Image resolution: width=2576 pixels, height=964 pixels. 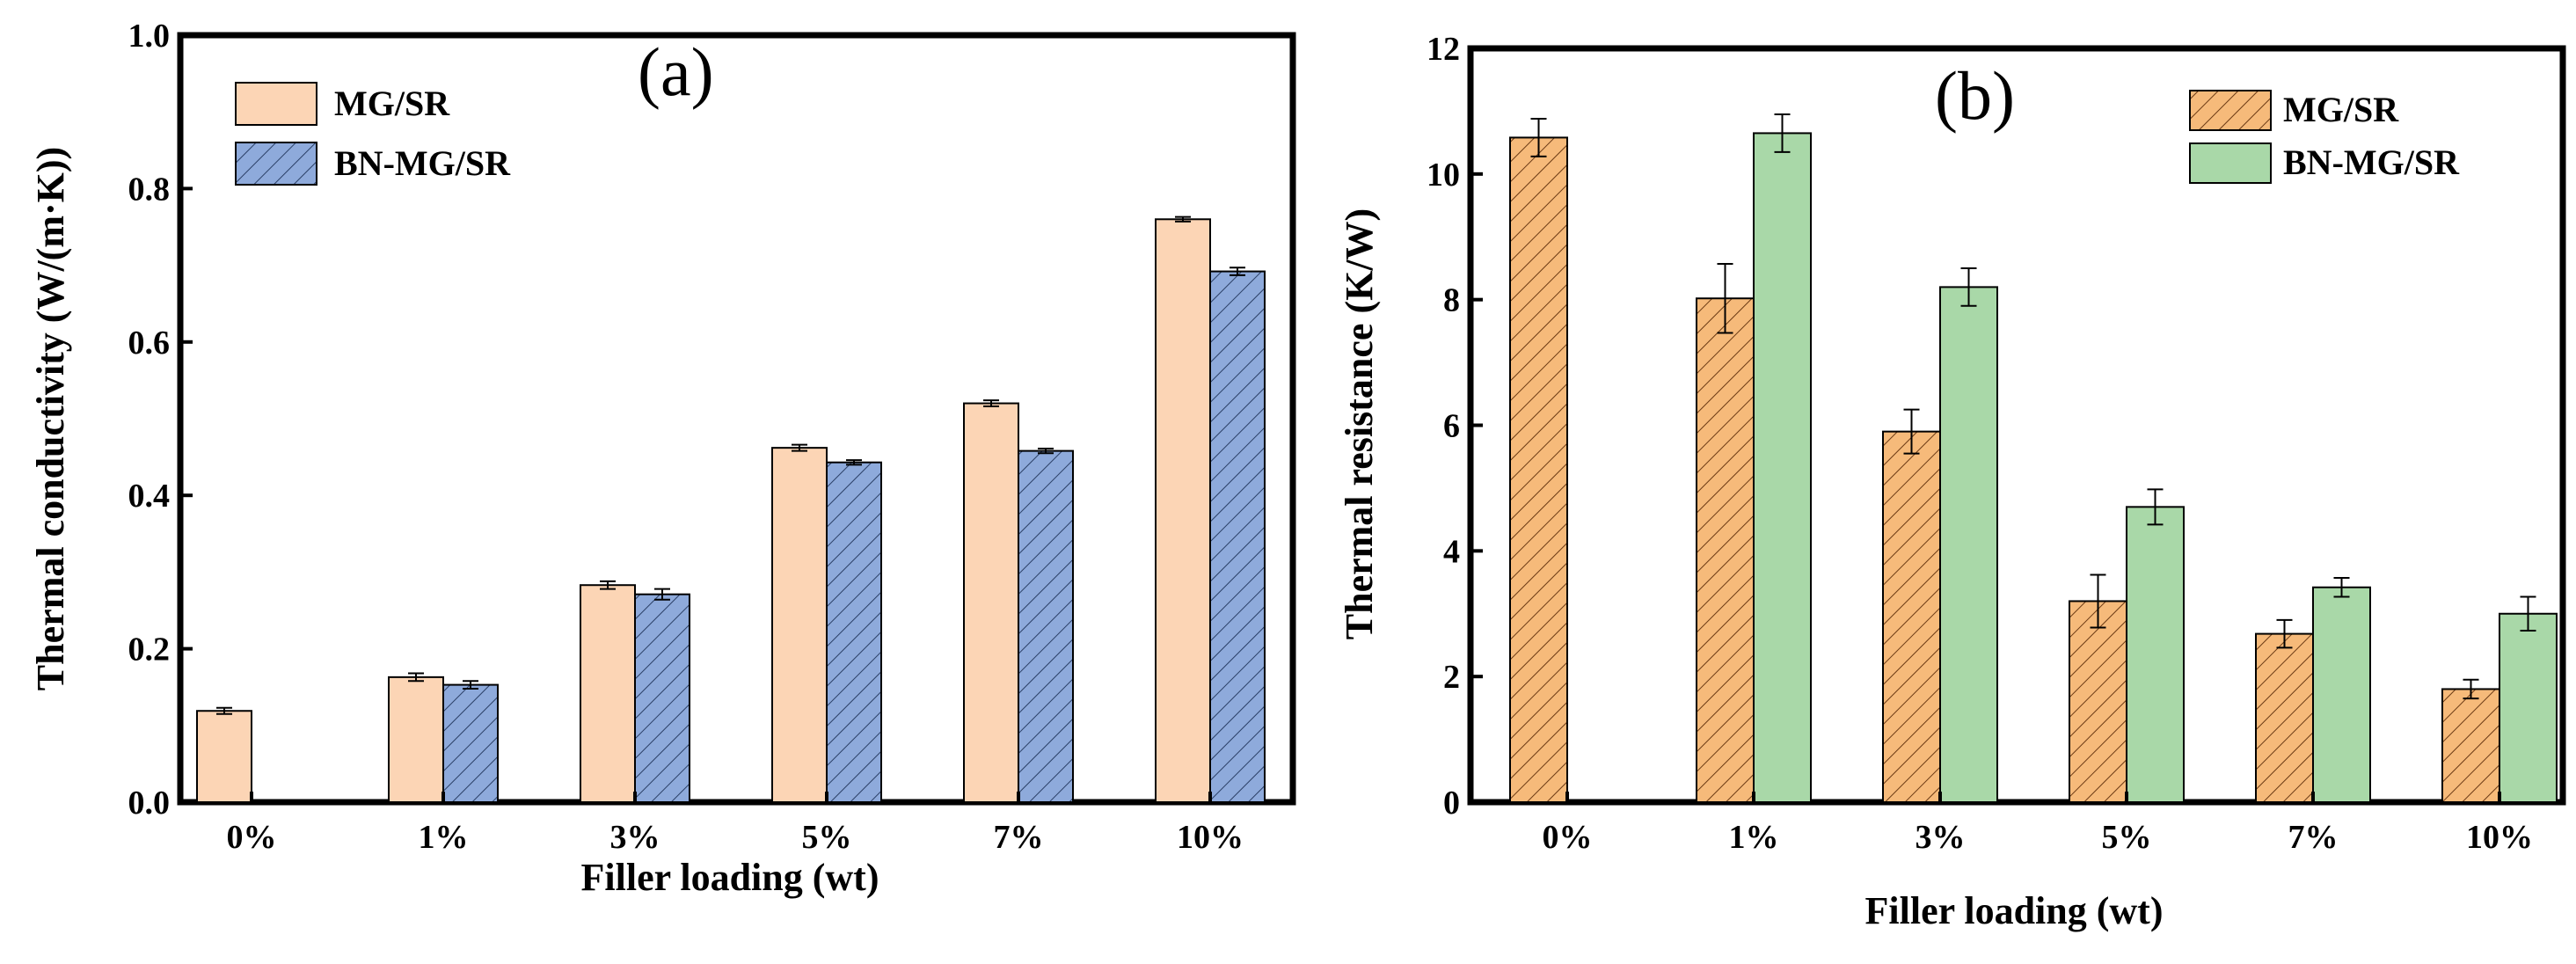 What do you see at coordinates (149, 343) in the screenshot?
I see `y-tick-label: 0.6` at bounding box center [149, 343].